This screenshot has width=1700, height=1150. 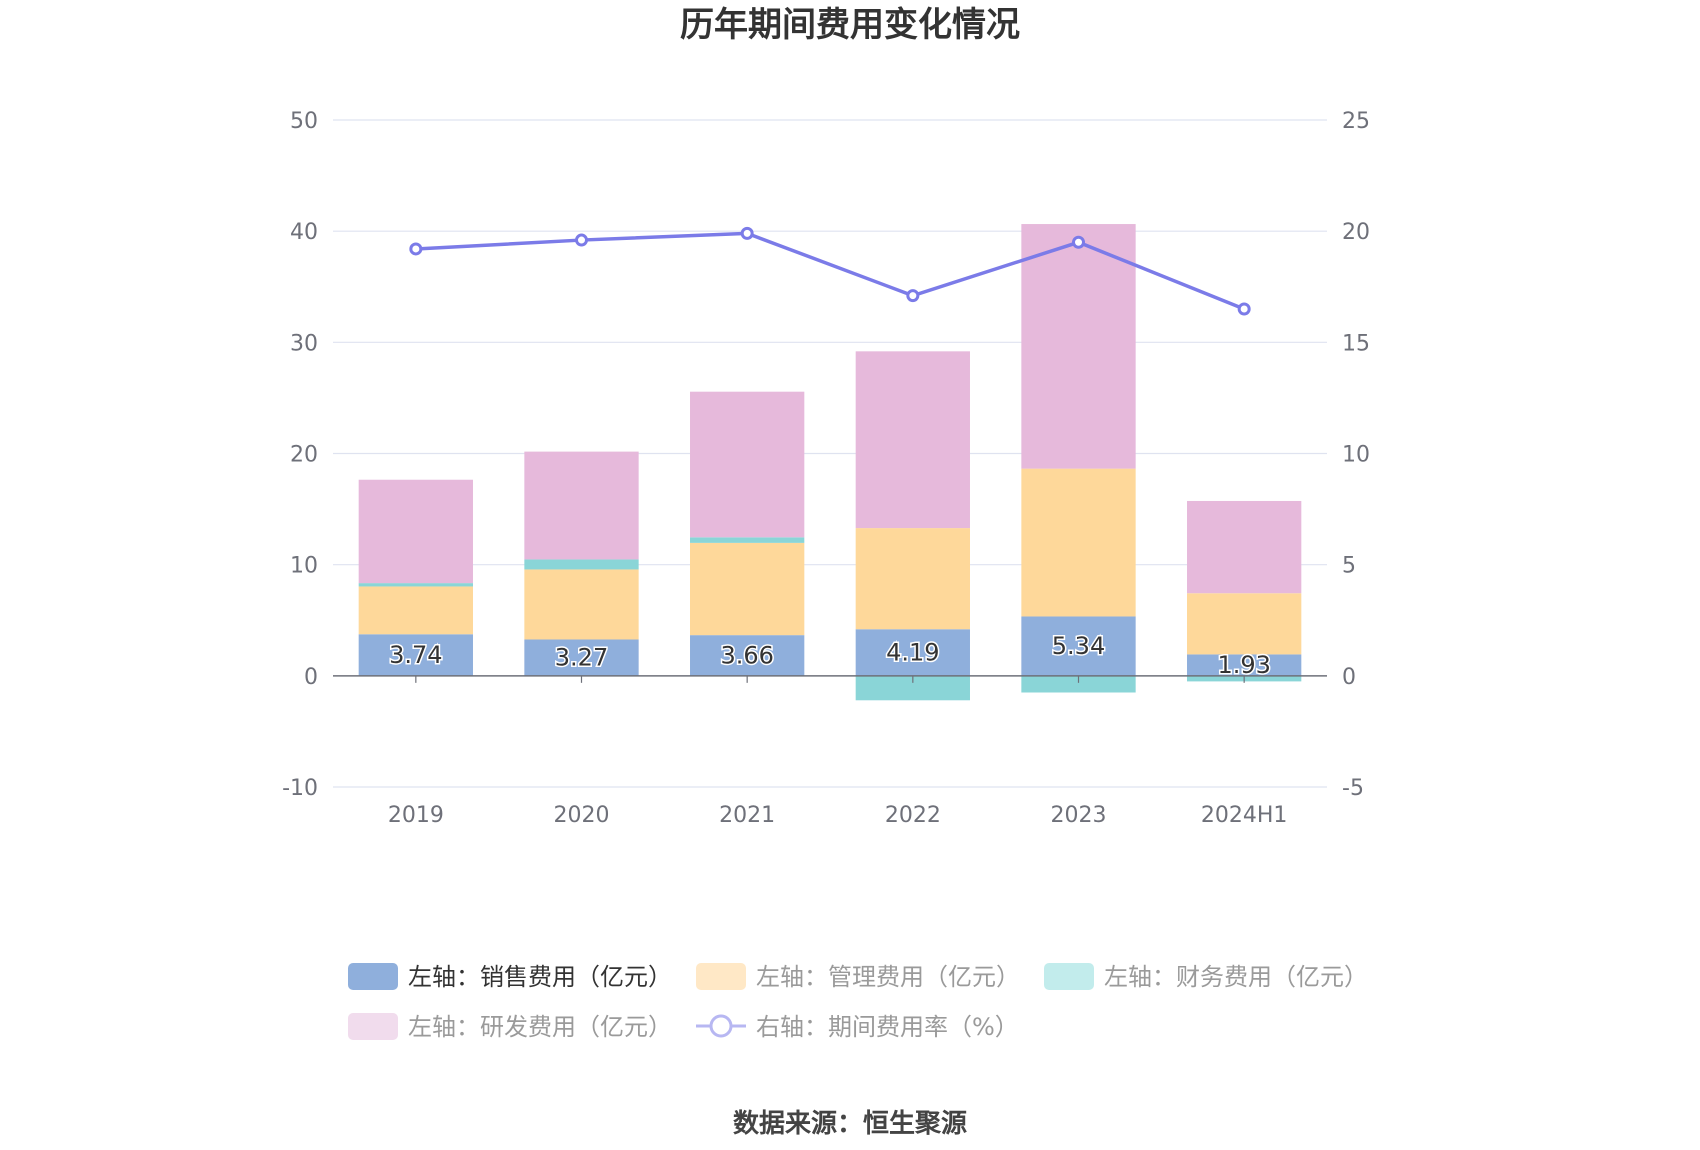 What do you see at coordinates (416, 815) in the screenshot?
I see `x-tick-label: 2019` at bounding box center [416, 815].